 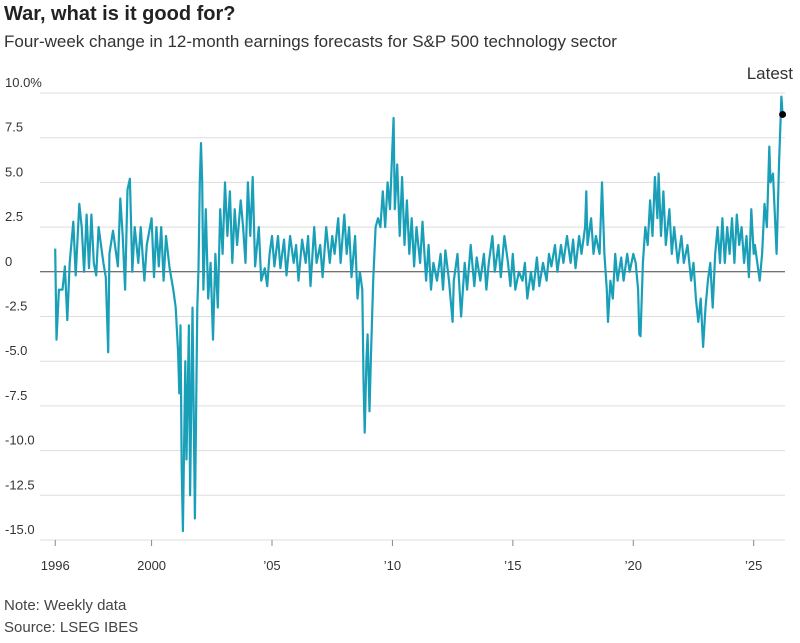 What do you see at coordinates (71, 627) in the screenshot?
I see `source: Source: LSEG IBES` at bounding box center [71, 627].